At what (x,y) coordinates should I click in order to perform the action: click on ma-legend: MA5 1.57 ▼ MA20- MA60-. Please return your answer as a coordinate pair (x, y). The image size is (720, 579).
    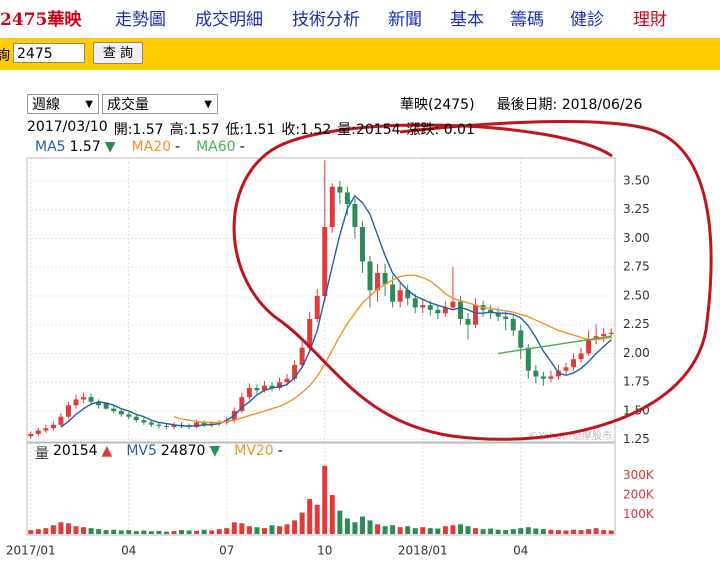
    Looking at the image, I should click on (146, 147).